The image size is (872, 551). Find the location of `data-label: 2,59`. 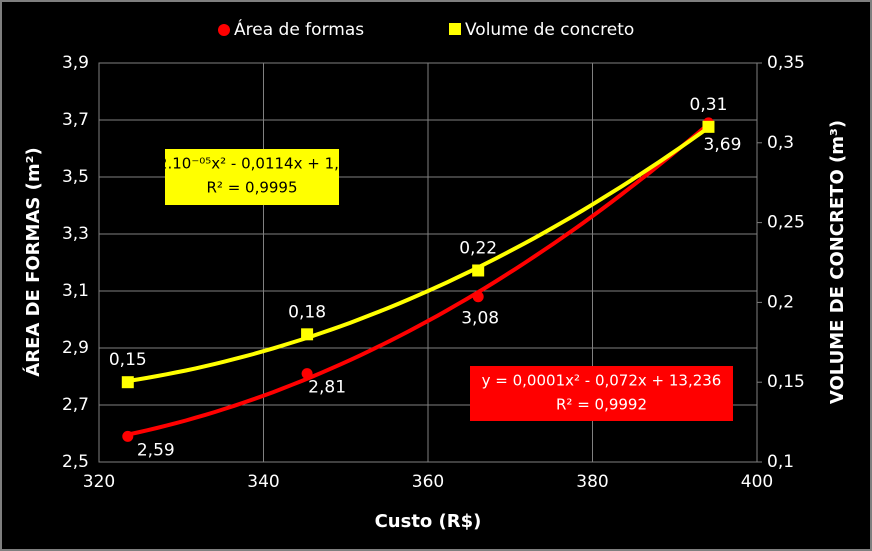

data-label: 2,59 is located at coordinates (156, 450).